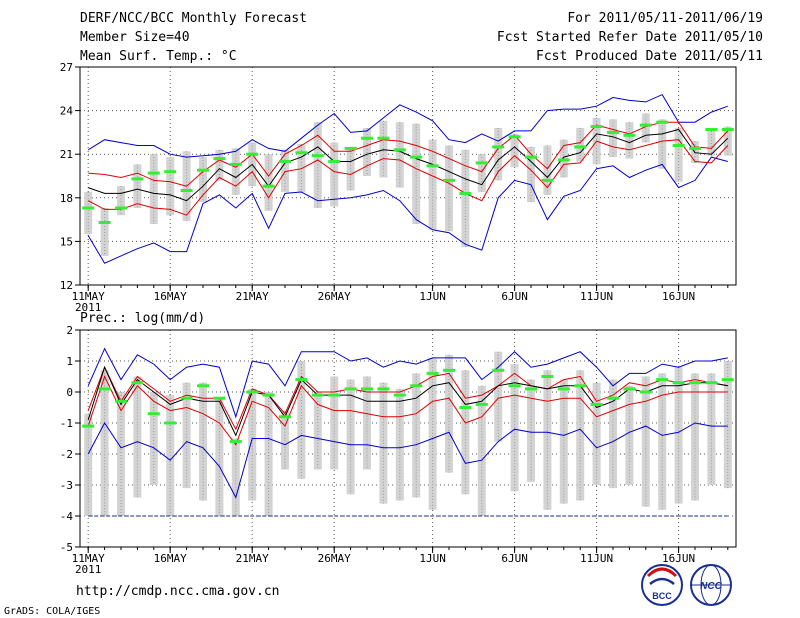 The height and width of the screenshot is (618, 800). What do you see at coordinates (69, 392) in the screenshot?
I see `y-tick-label: 0` at bounding box center [69, 392].